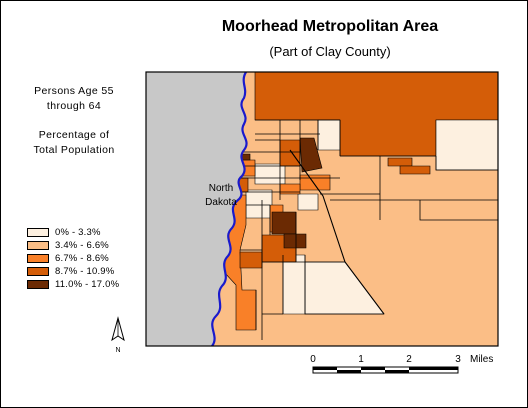  I want to click on legend-item: 8.7% - 10.9%, so click(73, 271).